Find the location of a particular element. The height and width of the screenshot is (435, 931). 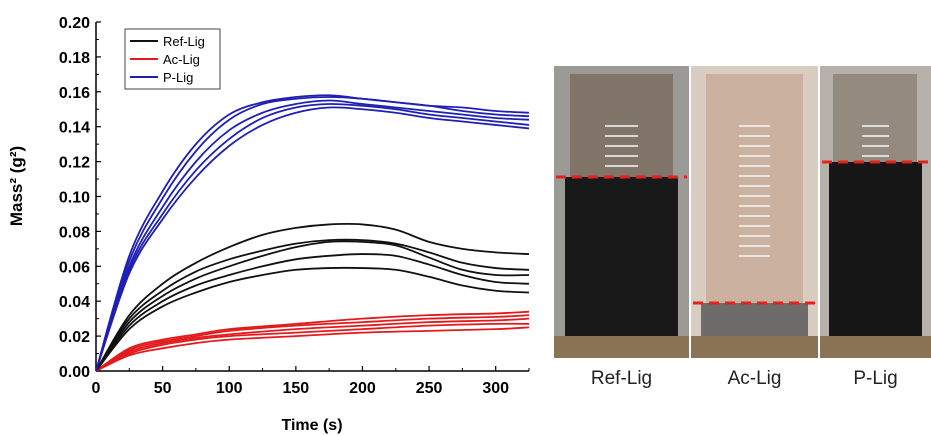

y-tick-label: 0.12 is located at coordinates (74, 163).